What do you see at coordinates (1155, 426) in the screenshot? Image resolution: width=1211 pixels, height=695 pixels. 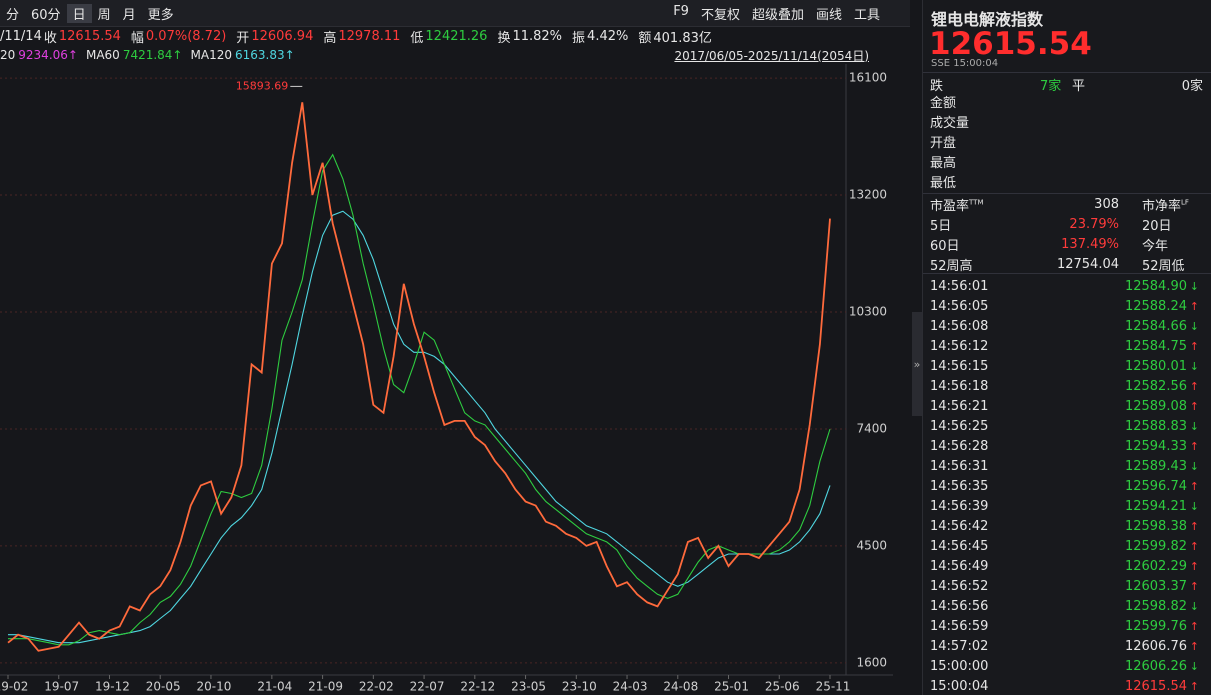 I see `tick-price: 12588.83` at bounding box center [1155, 426].